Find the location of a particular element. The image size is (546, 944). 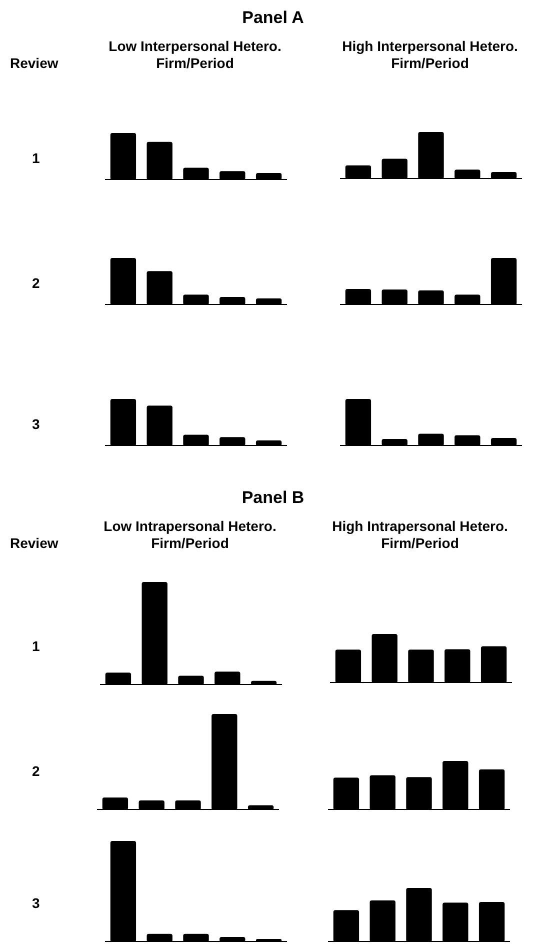

chart-title: High Intrapersonal Hetero. is located at coordinates (420, 526).